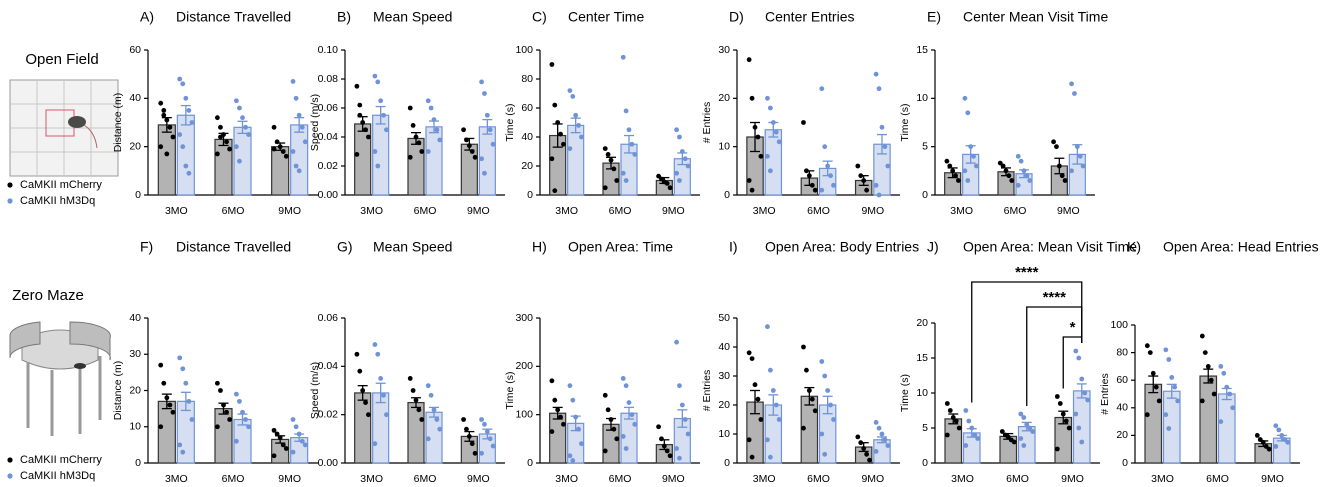 The image size is (1339, 487). Describe the element at coordinates (328, 463) in the screenshot. I see `y-tick-label: 0.00` at that location.